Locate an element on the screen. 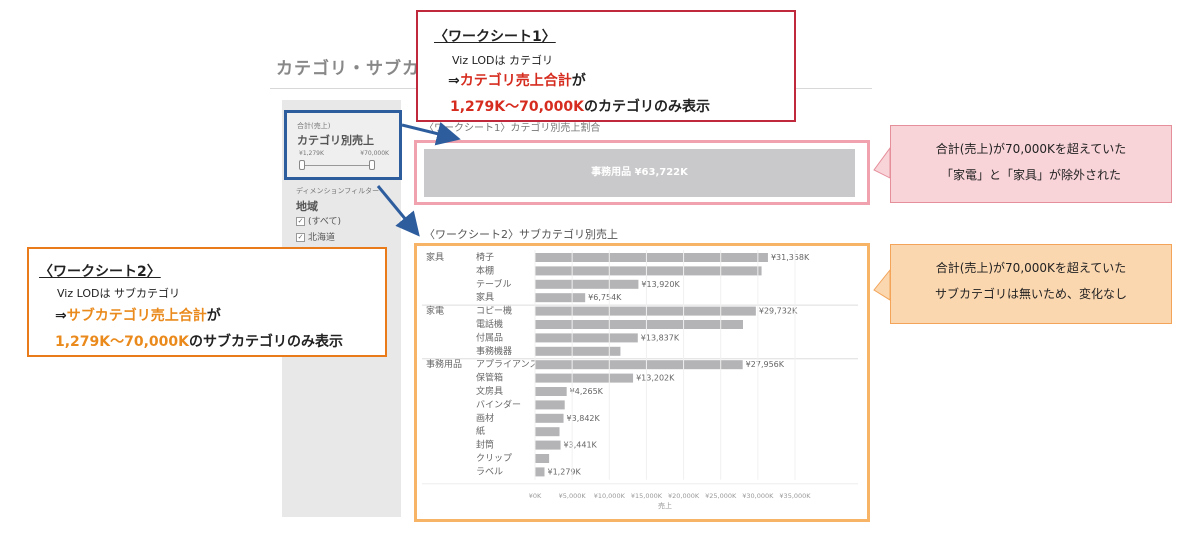 The image size is (1200, 540). subcategory-label: アプライアンス is located at coordinates (507, 364).